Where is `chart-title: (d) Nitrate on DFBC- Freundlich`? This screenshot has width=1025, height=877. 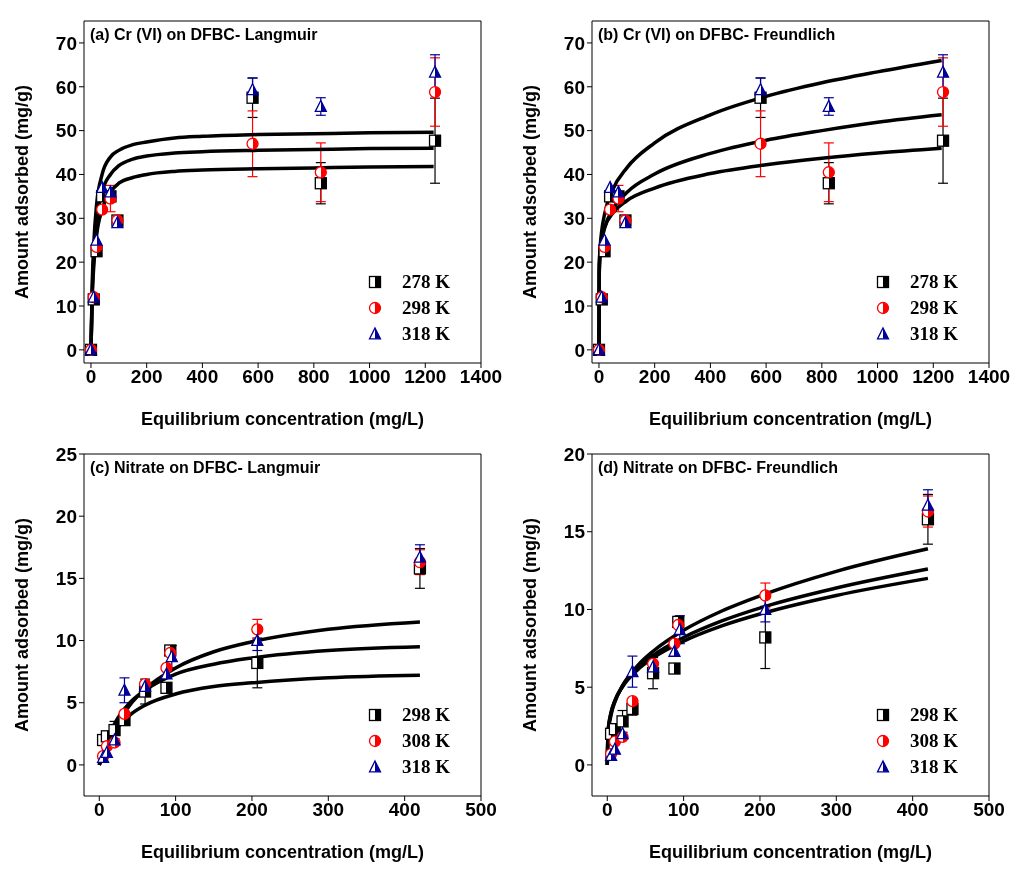
chart-title: (d) Nitrate on DFBC- Freundlich is located at coordinates (718, 468).